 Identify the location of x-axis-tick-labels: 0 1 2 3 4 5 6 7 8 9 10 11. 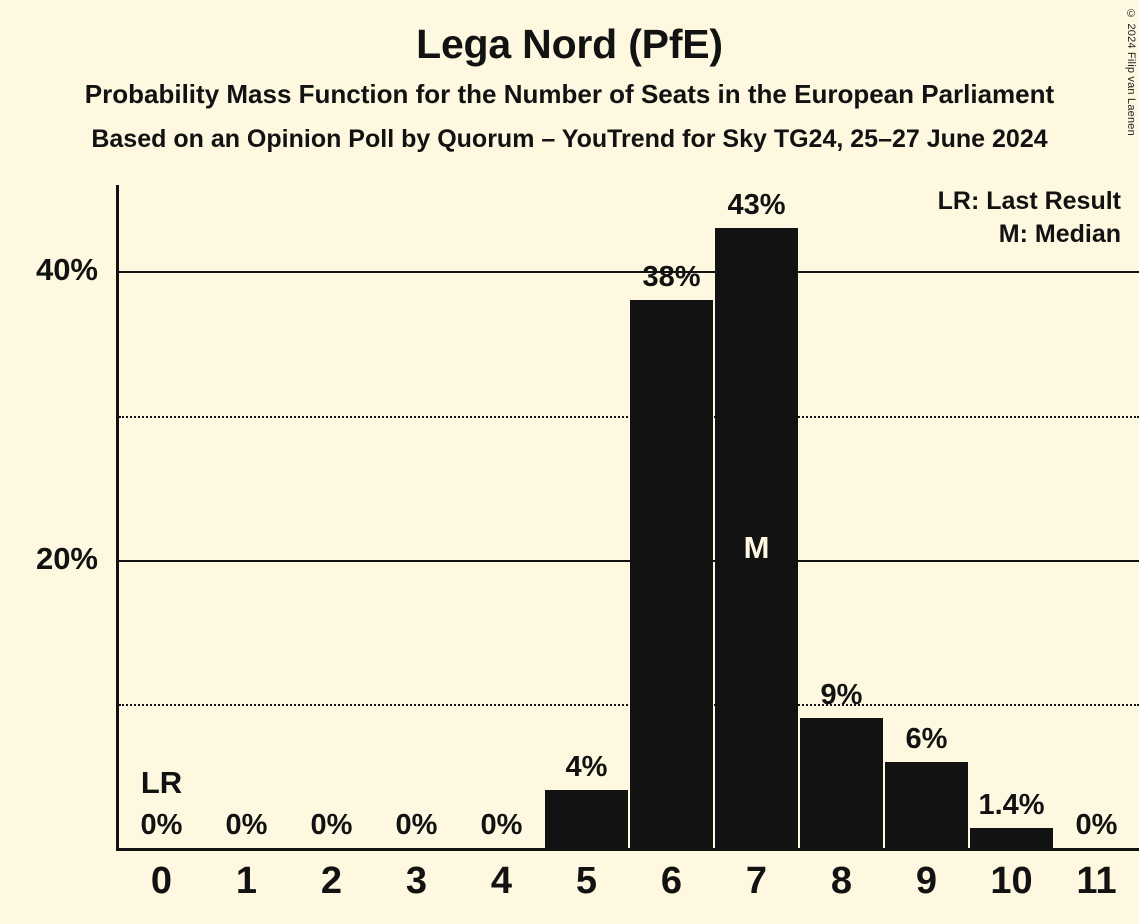
(629, 890).